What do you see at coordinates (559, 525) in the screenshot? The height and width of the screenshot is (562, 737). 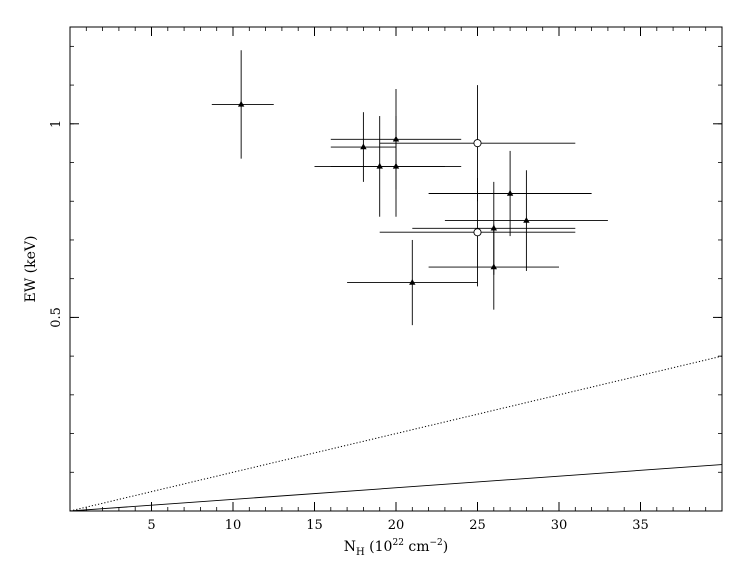 I see `x-tick-label: 30` at bounding box center [559, 525].